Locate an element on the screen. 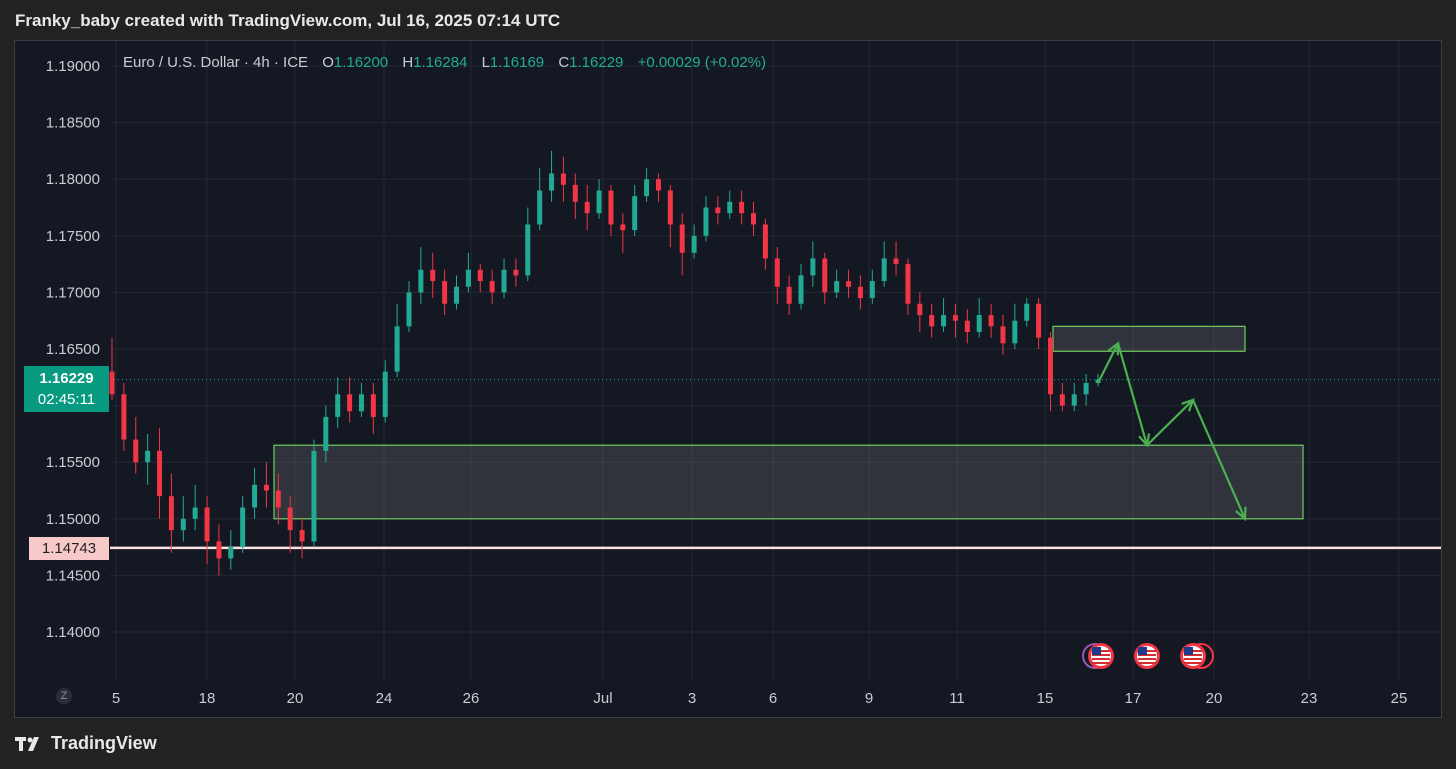  x-tick-label: 3 is located at coordinates (692, 698).